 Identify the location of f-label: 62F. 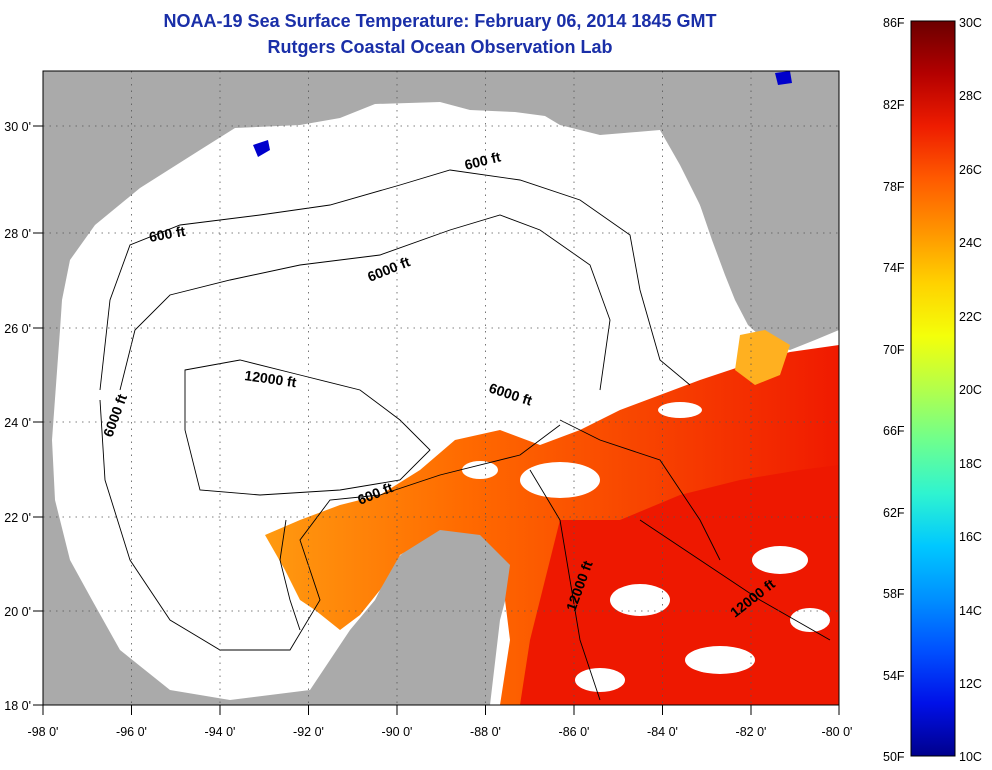
(894, 513).